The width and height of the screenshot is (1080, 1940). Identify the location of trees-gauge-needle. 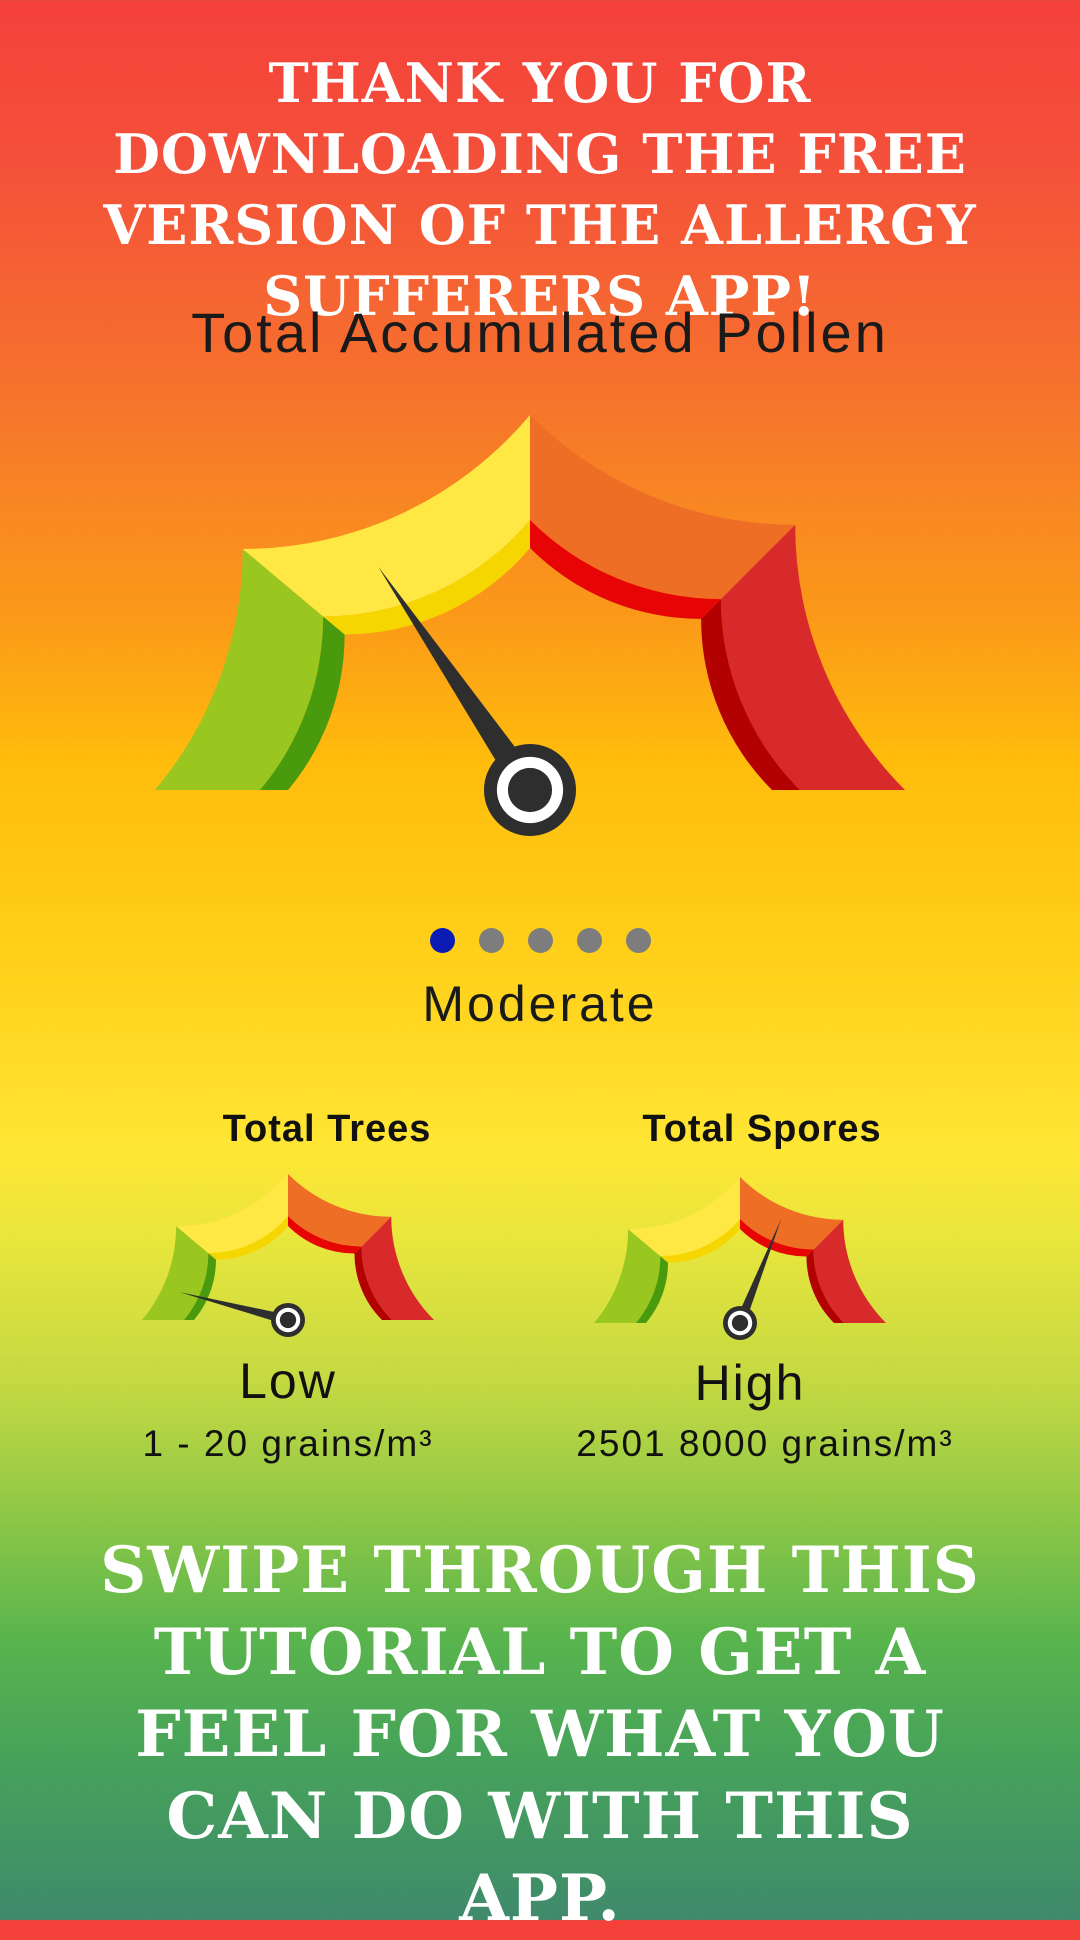
(234, 1308).